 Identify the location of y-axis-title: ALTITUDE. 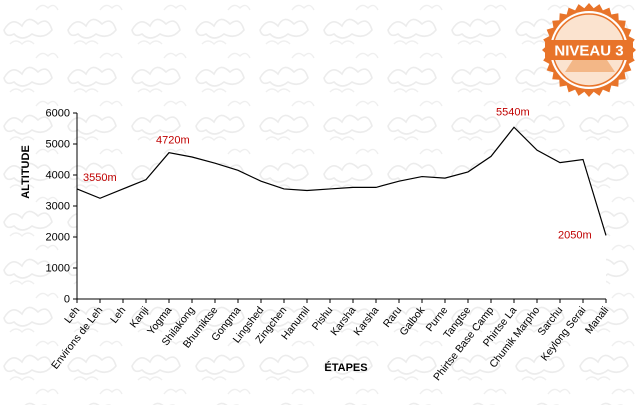
(26, 172).